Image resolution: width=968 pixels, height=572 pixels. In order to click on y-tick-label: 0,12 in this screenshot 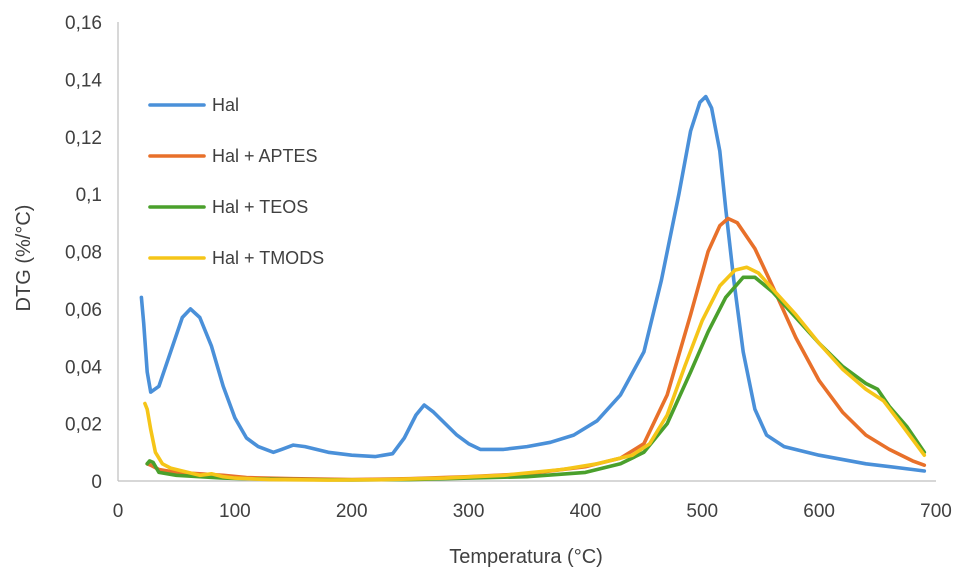, I will do `click(83, 138)`.